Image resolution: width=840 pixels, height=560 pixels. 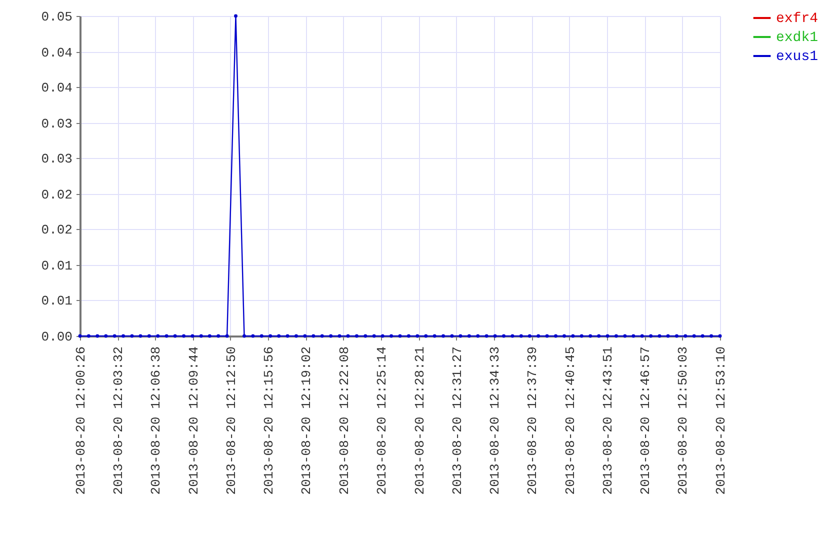 What do you see at coordinates (231, 420) in the screenshot?
I see `x-tick-label: 2013-08-20 12:12:50` at bounding box center [231, 420].